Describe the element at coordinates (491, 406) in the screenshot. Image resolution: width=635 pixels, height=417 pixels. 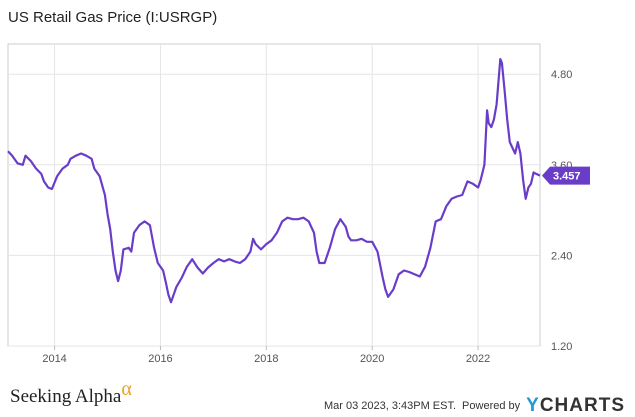
I see `powered-by: Powered by` at that location.